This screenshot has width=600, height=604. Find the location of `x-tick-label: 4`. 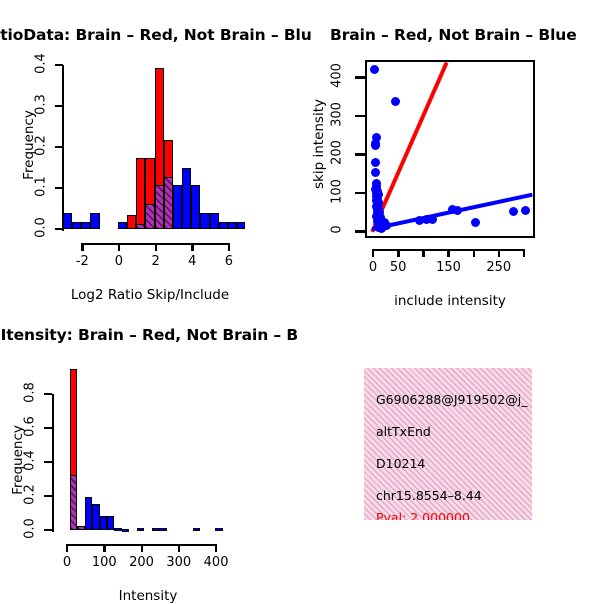

x-tick-label: 4 is located at coordinates (192, 261).